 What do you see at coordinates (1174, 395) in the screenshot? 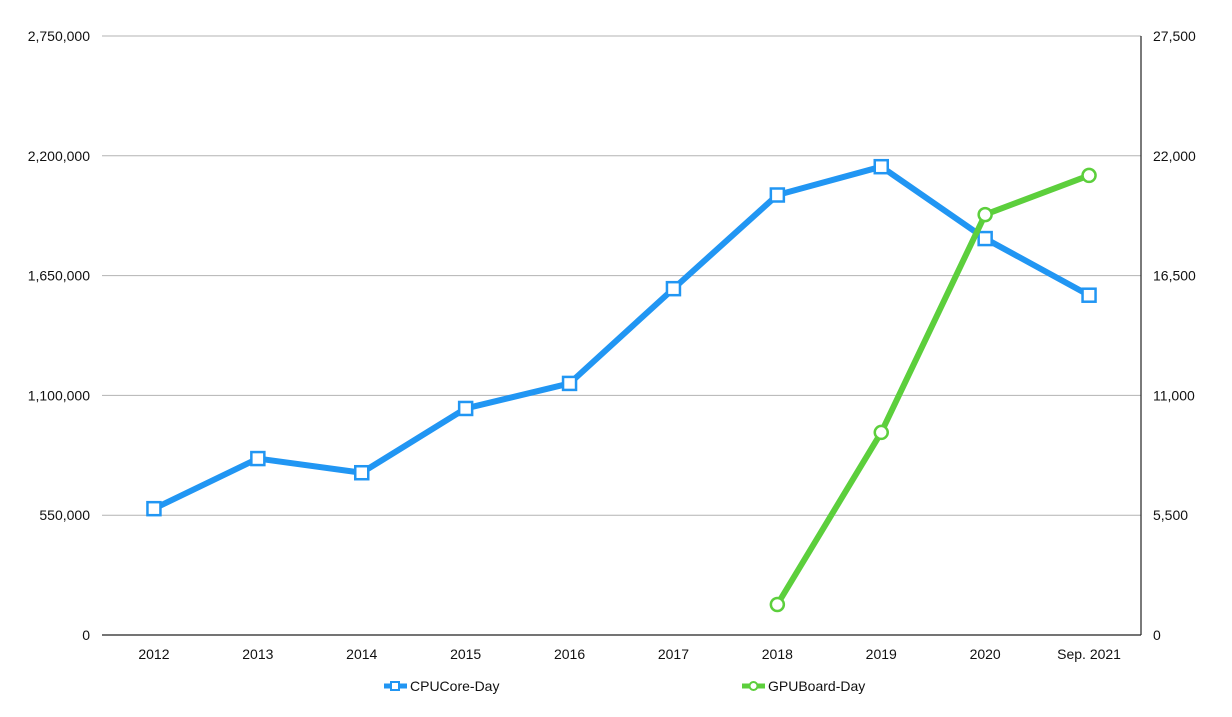
I see `y-right-tick-label: 11,000` at bounding box center [1174, 395].